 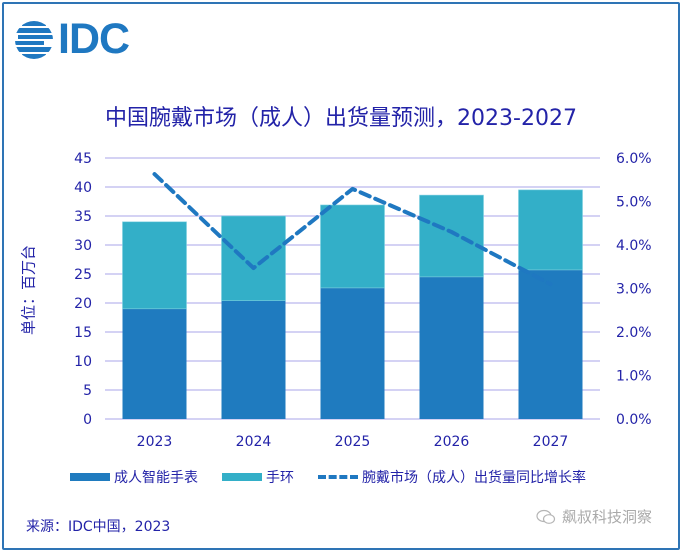 What do you see at coordinates (634, 159) in the screenshot?
I see `y2-tick-label: 6.0%` at bounding box center [634, 159].